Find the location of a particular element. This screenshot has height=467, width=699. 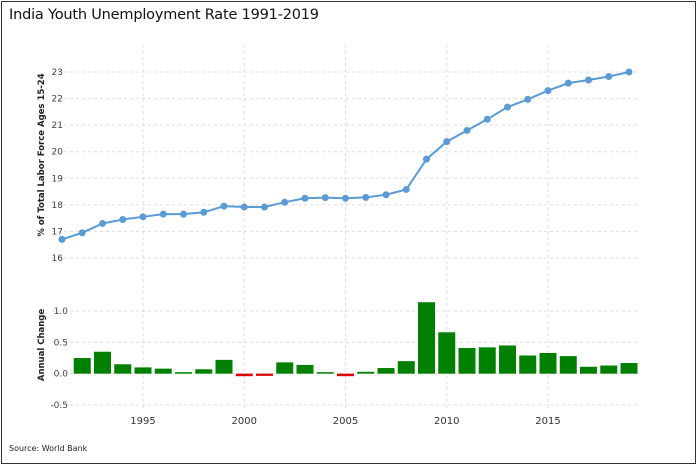

top-y-tick-label: 18 is located at coordinates (58, 206).